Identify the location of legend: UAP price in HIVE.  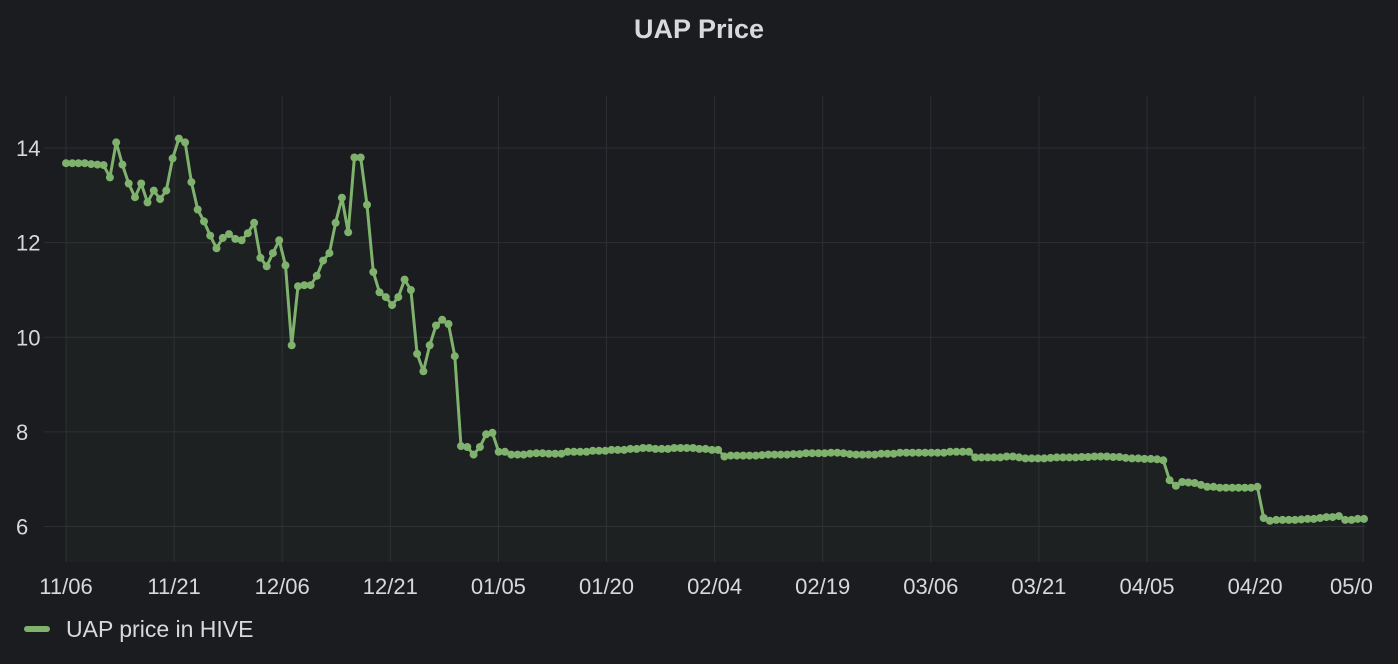
(138, 629).